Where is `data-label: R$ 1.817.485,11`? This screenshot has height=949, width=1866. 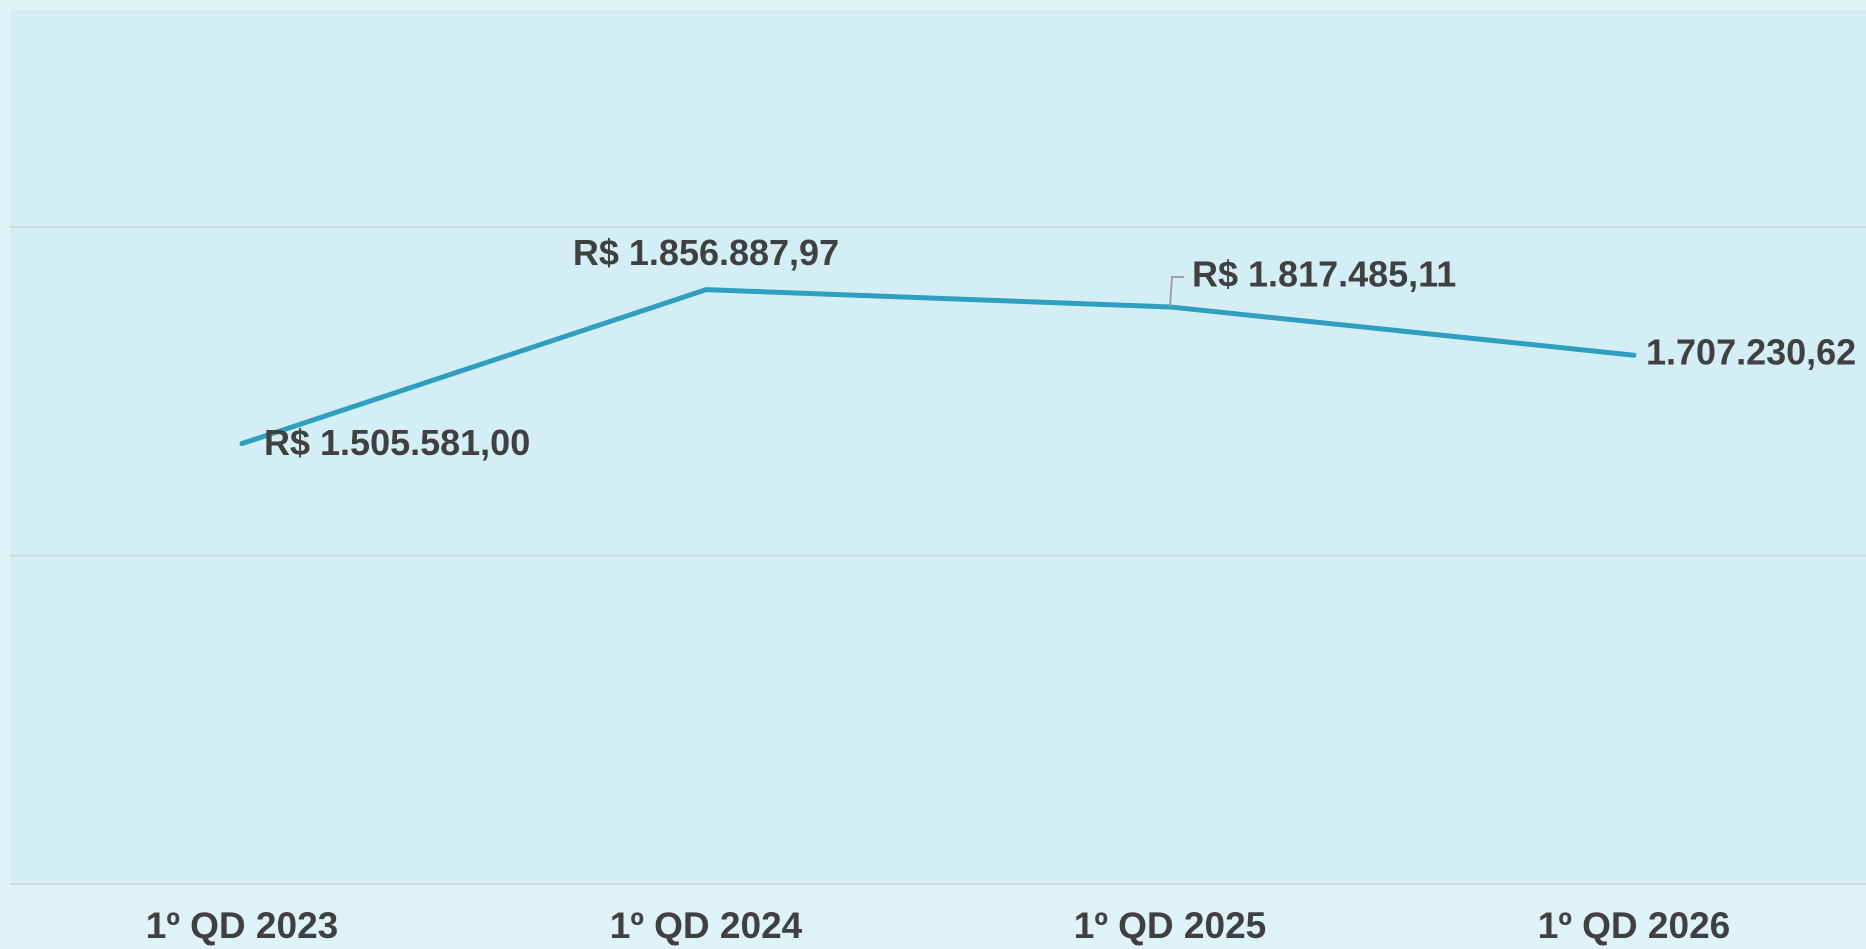
data-label: R$ 1.817.485,11 is located at coordinates (1324, 273).